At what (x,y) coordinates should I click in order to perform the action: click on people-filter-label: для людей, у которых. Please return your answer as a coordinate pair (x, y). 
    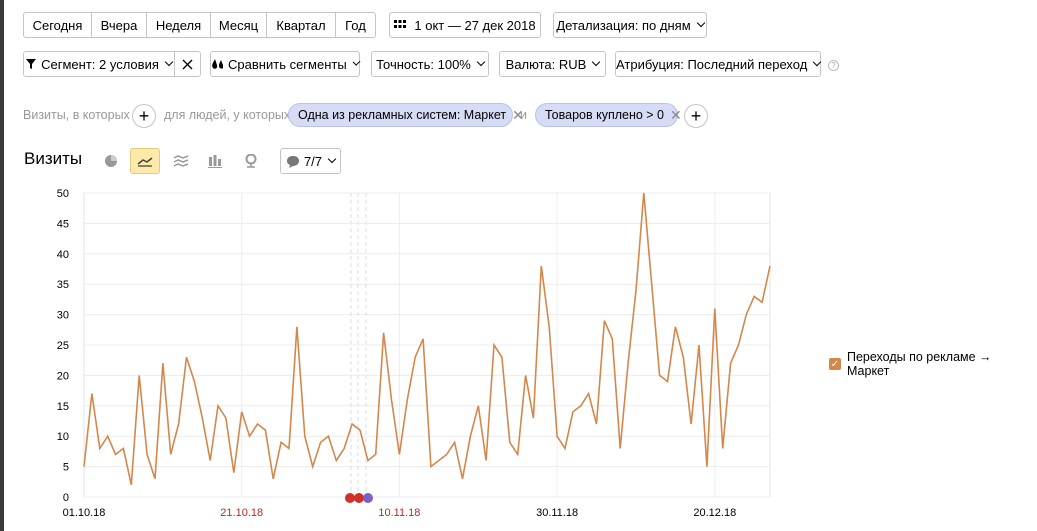
    Looking at the image, I should click on (227, 115).